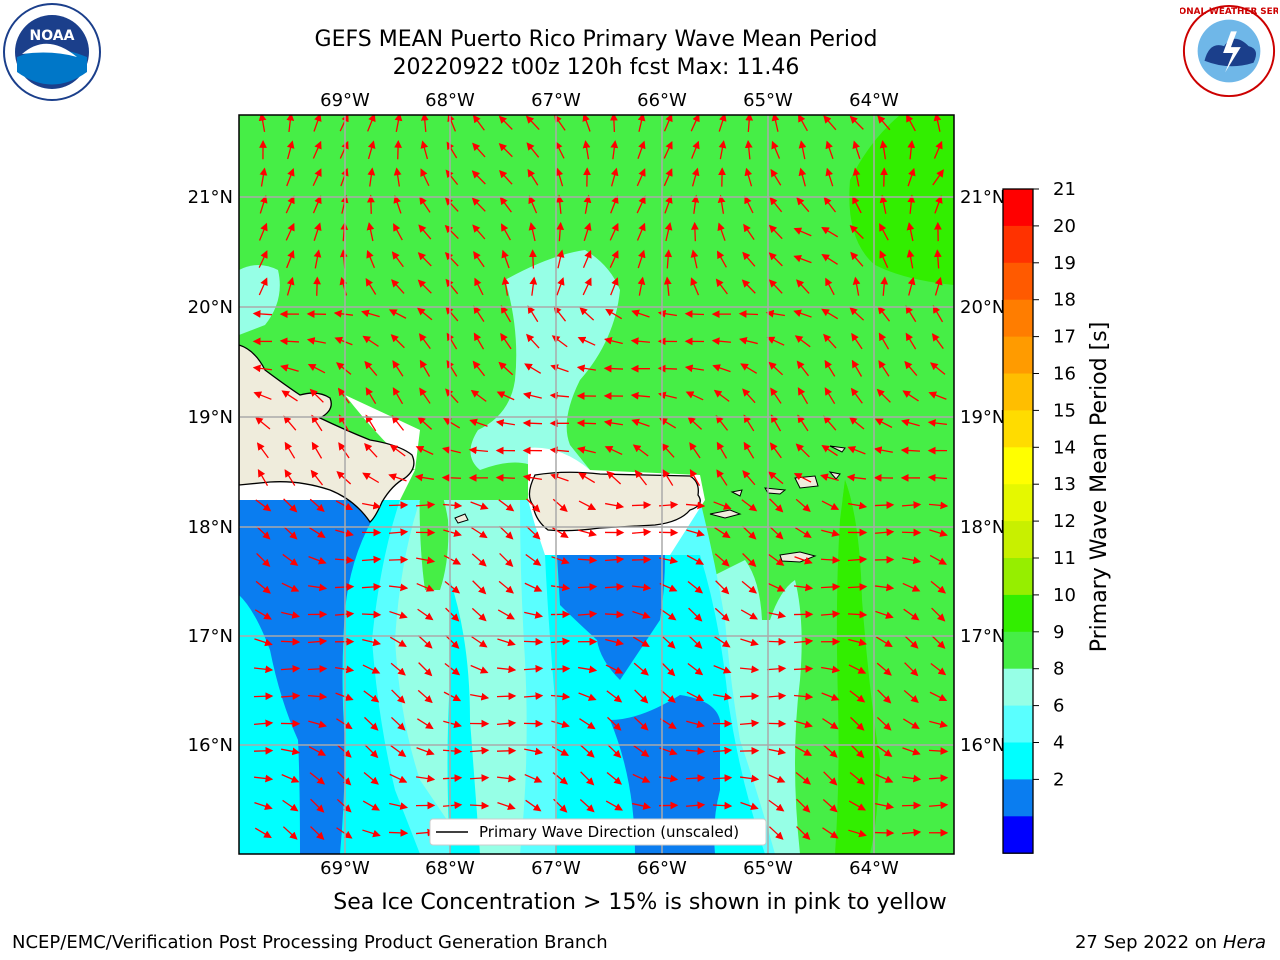 Image resolution: width=1280 pixels, height=960 pixels. Describe the element at coordinates (210, 307) in the screenshot. I see `lat-label-left: 20°N` at that location.